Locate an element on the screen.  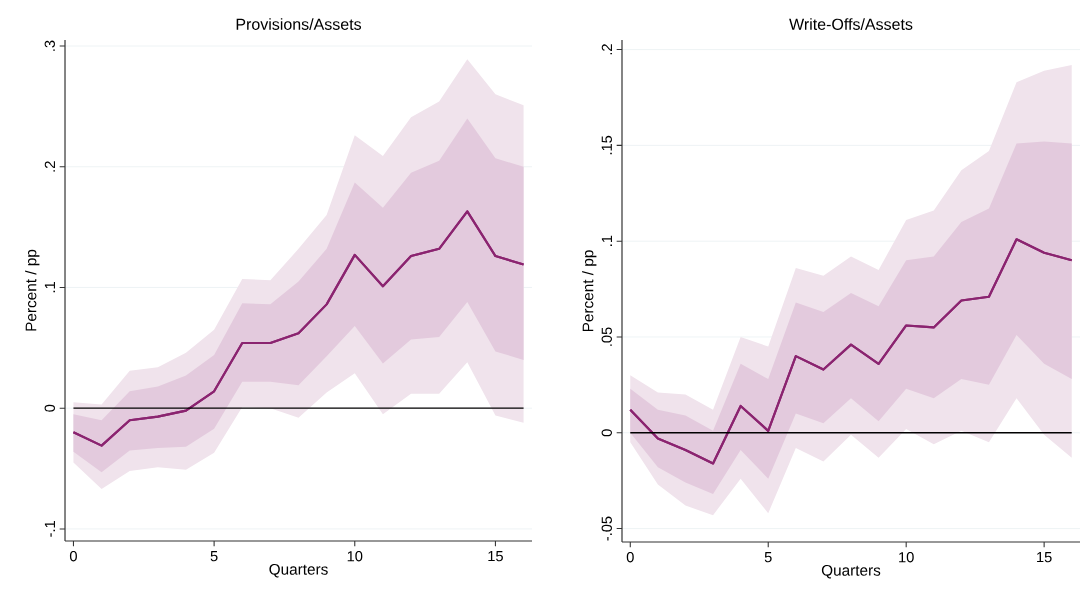
chart-title: Write-Offs/Assets is located at coordinates (851, 24).